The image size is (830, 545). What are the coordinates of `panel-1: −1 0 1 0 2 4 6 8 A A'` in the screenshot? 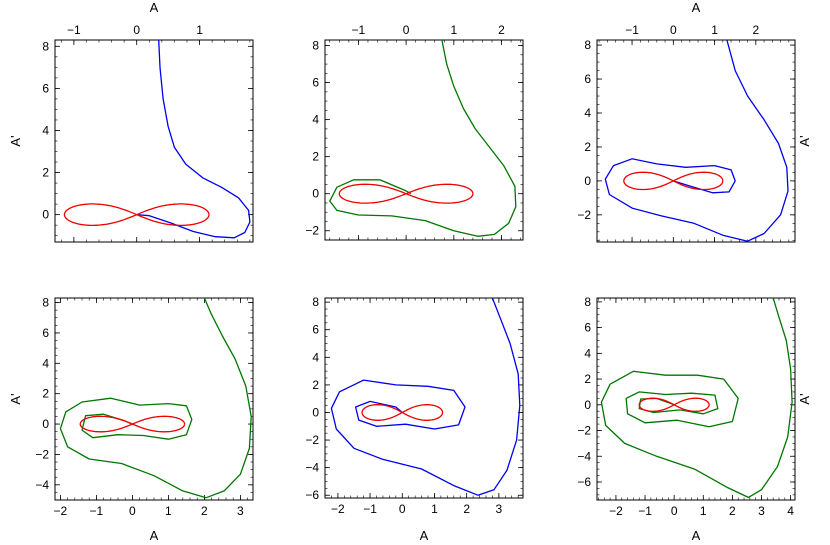 It's located at (131, 121).